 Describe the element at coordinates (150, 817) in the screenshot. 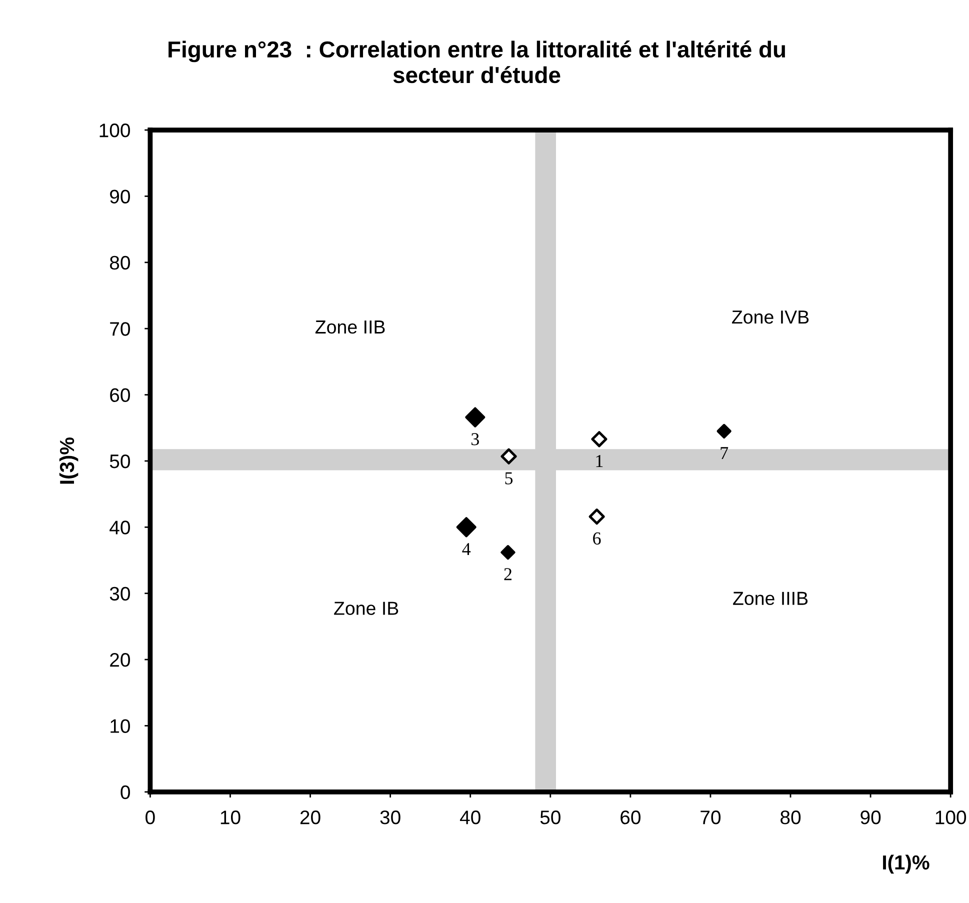

I see `x-tick-label: 0` at that location.